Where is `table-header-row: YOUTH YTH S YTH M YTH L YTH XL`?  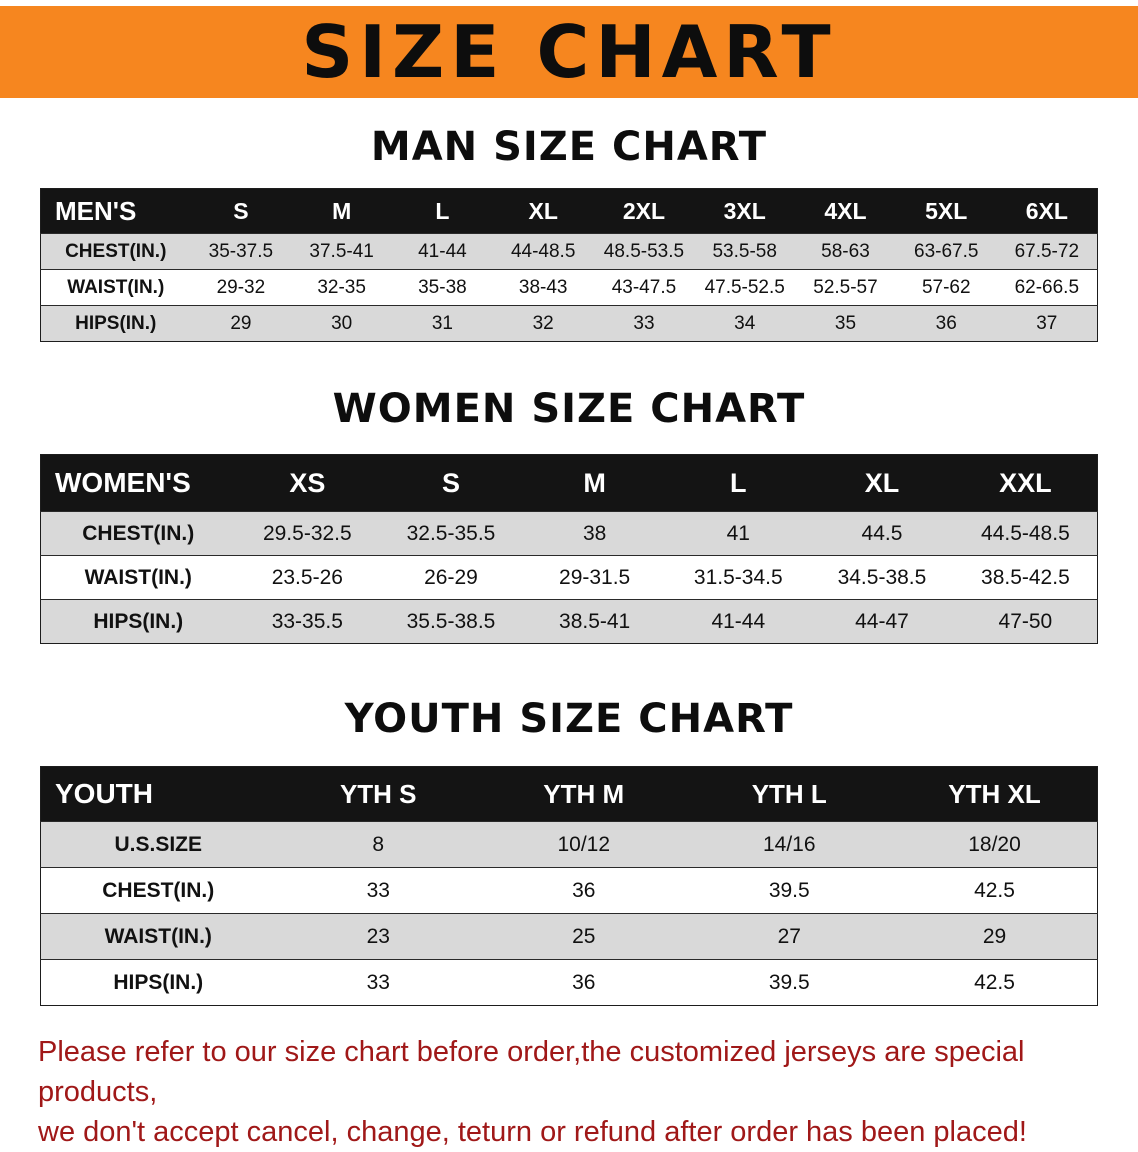 table-header-row: YOUTH YTH S YTH M YTH L YTH XL is located at coordinates (569, 794).